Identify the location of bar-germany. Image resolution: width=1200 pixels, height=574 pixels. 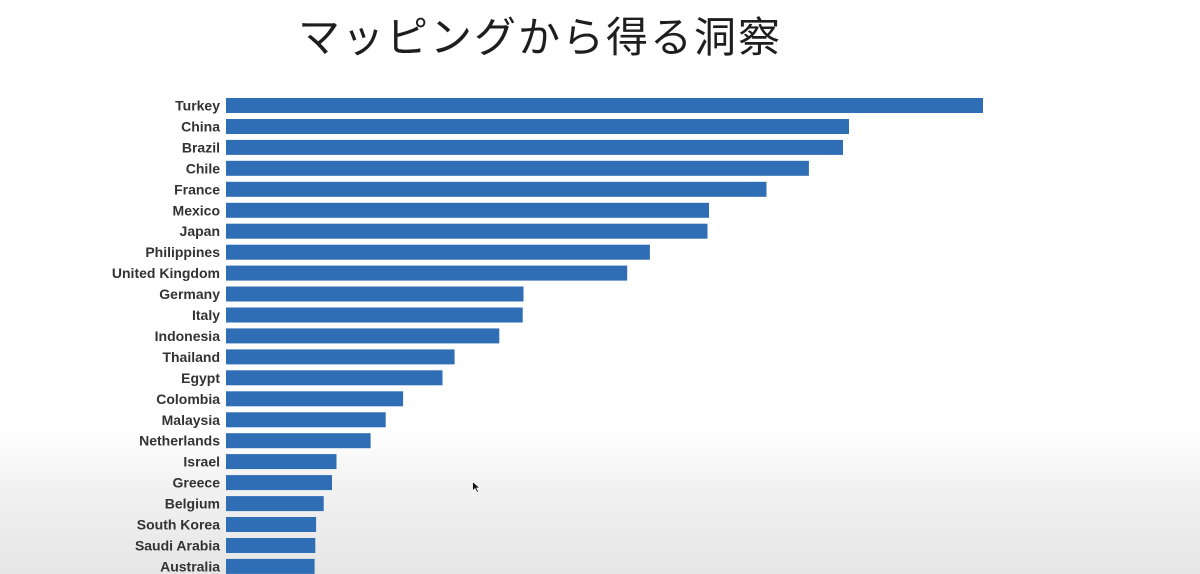
(375, 294).